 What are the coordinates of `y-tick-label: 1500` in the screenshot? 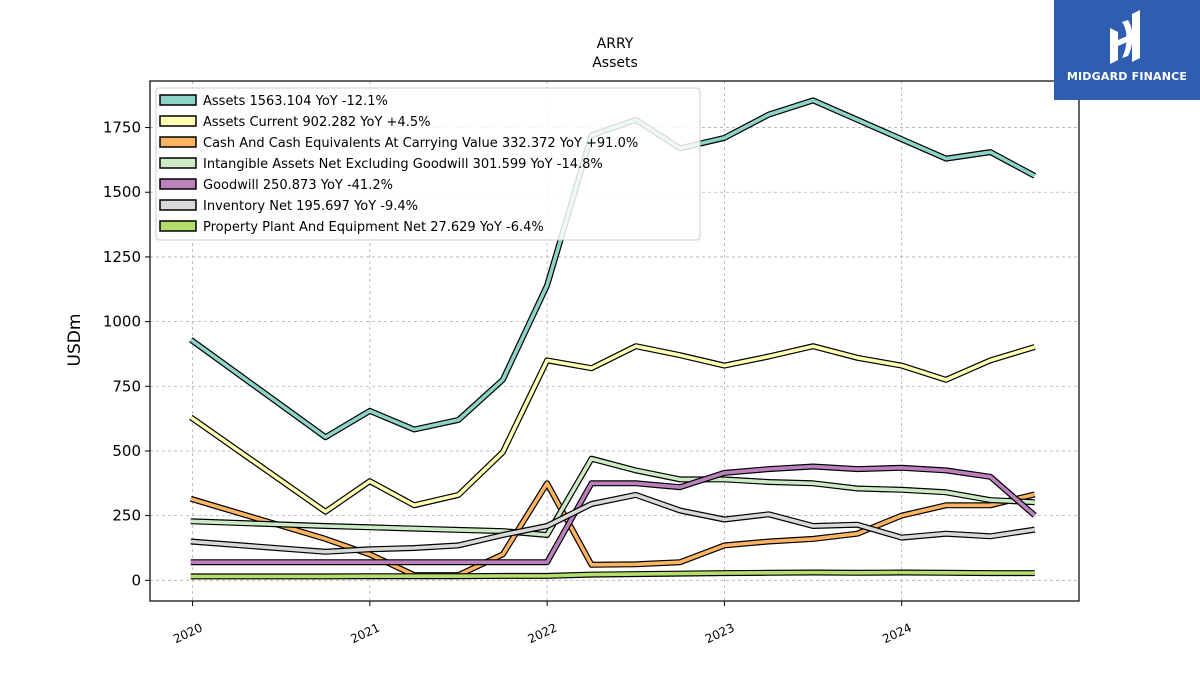 It's located at (122, 192).